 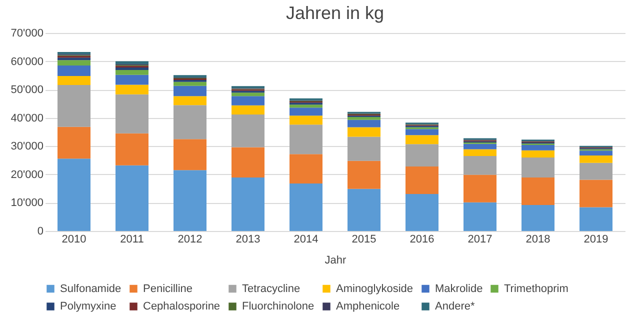 I want to click on y-tick-label: 30'000, so click(x=27, y=146).